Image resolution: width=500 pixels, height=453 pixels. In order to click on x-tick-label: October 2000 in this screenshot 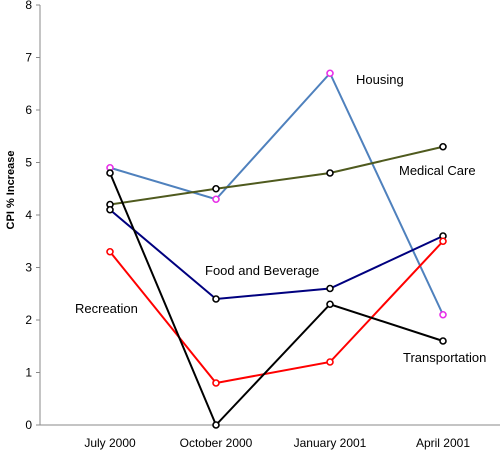, I will do `click(216, 443)`.